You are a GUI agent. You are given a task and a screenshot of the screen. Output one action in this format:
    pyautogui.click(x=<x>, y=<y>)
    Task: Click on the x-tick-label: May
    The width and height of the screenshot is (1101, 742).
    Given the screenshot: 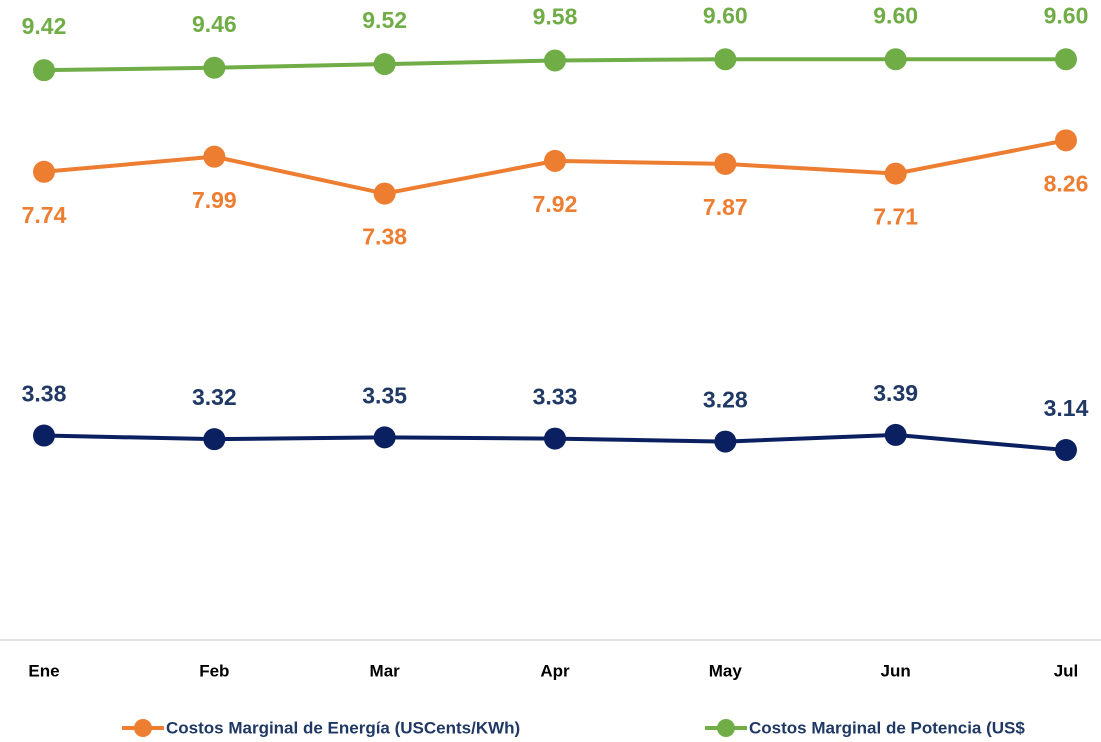 What is the action you would take?
    pyautogui.click(x=726, y=670)
    